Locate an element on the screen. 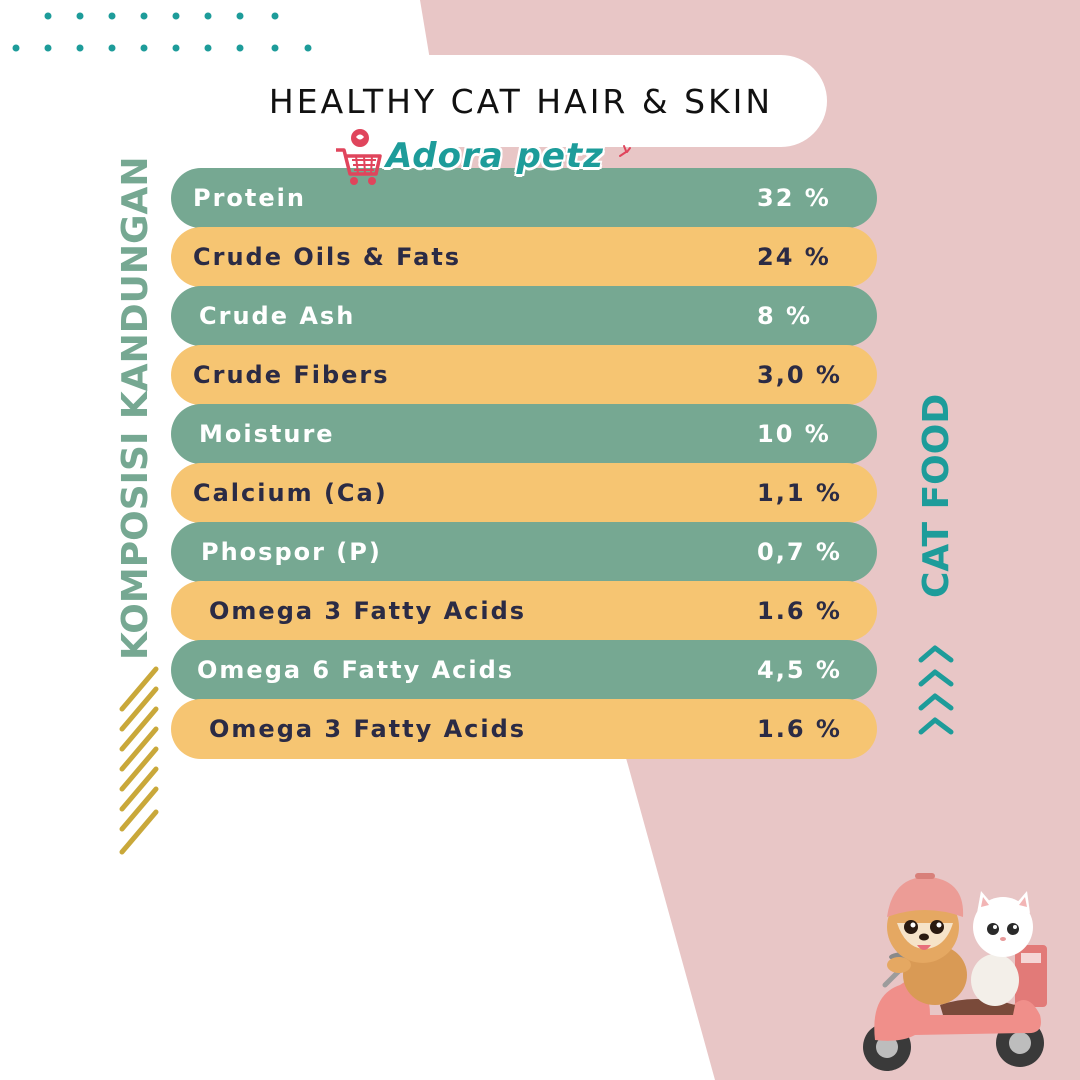 Image resolution: width=1080 pixels, height=1080 pixels. title-banner: HEALTHY CAT HAIR & SKIN is located at coordinates (521, 101).